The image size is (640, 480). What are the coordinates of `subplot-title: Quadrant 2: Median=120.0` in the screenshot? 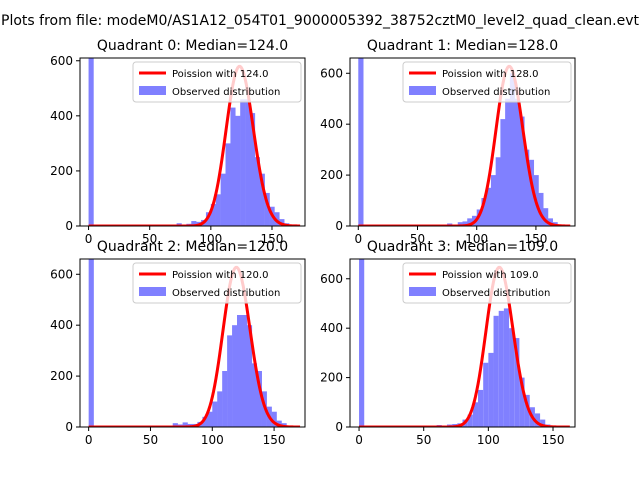 It's located at (192, 247).